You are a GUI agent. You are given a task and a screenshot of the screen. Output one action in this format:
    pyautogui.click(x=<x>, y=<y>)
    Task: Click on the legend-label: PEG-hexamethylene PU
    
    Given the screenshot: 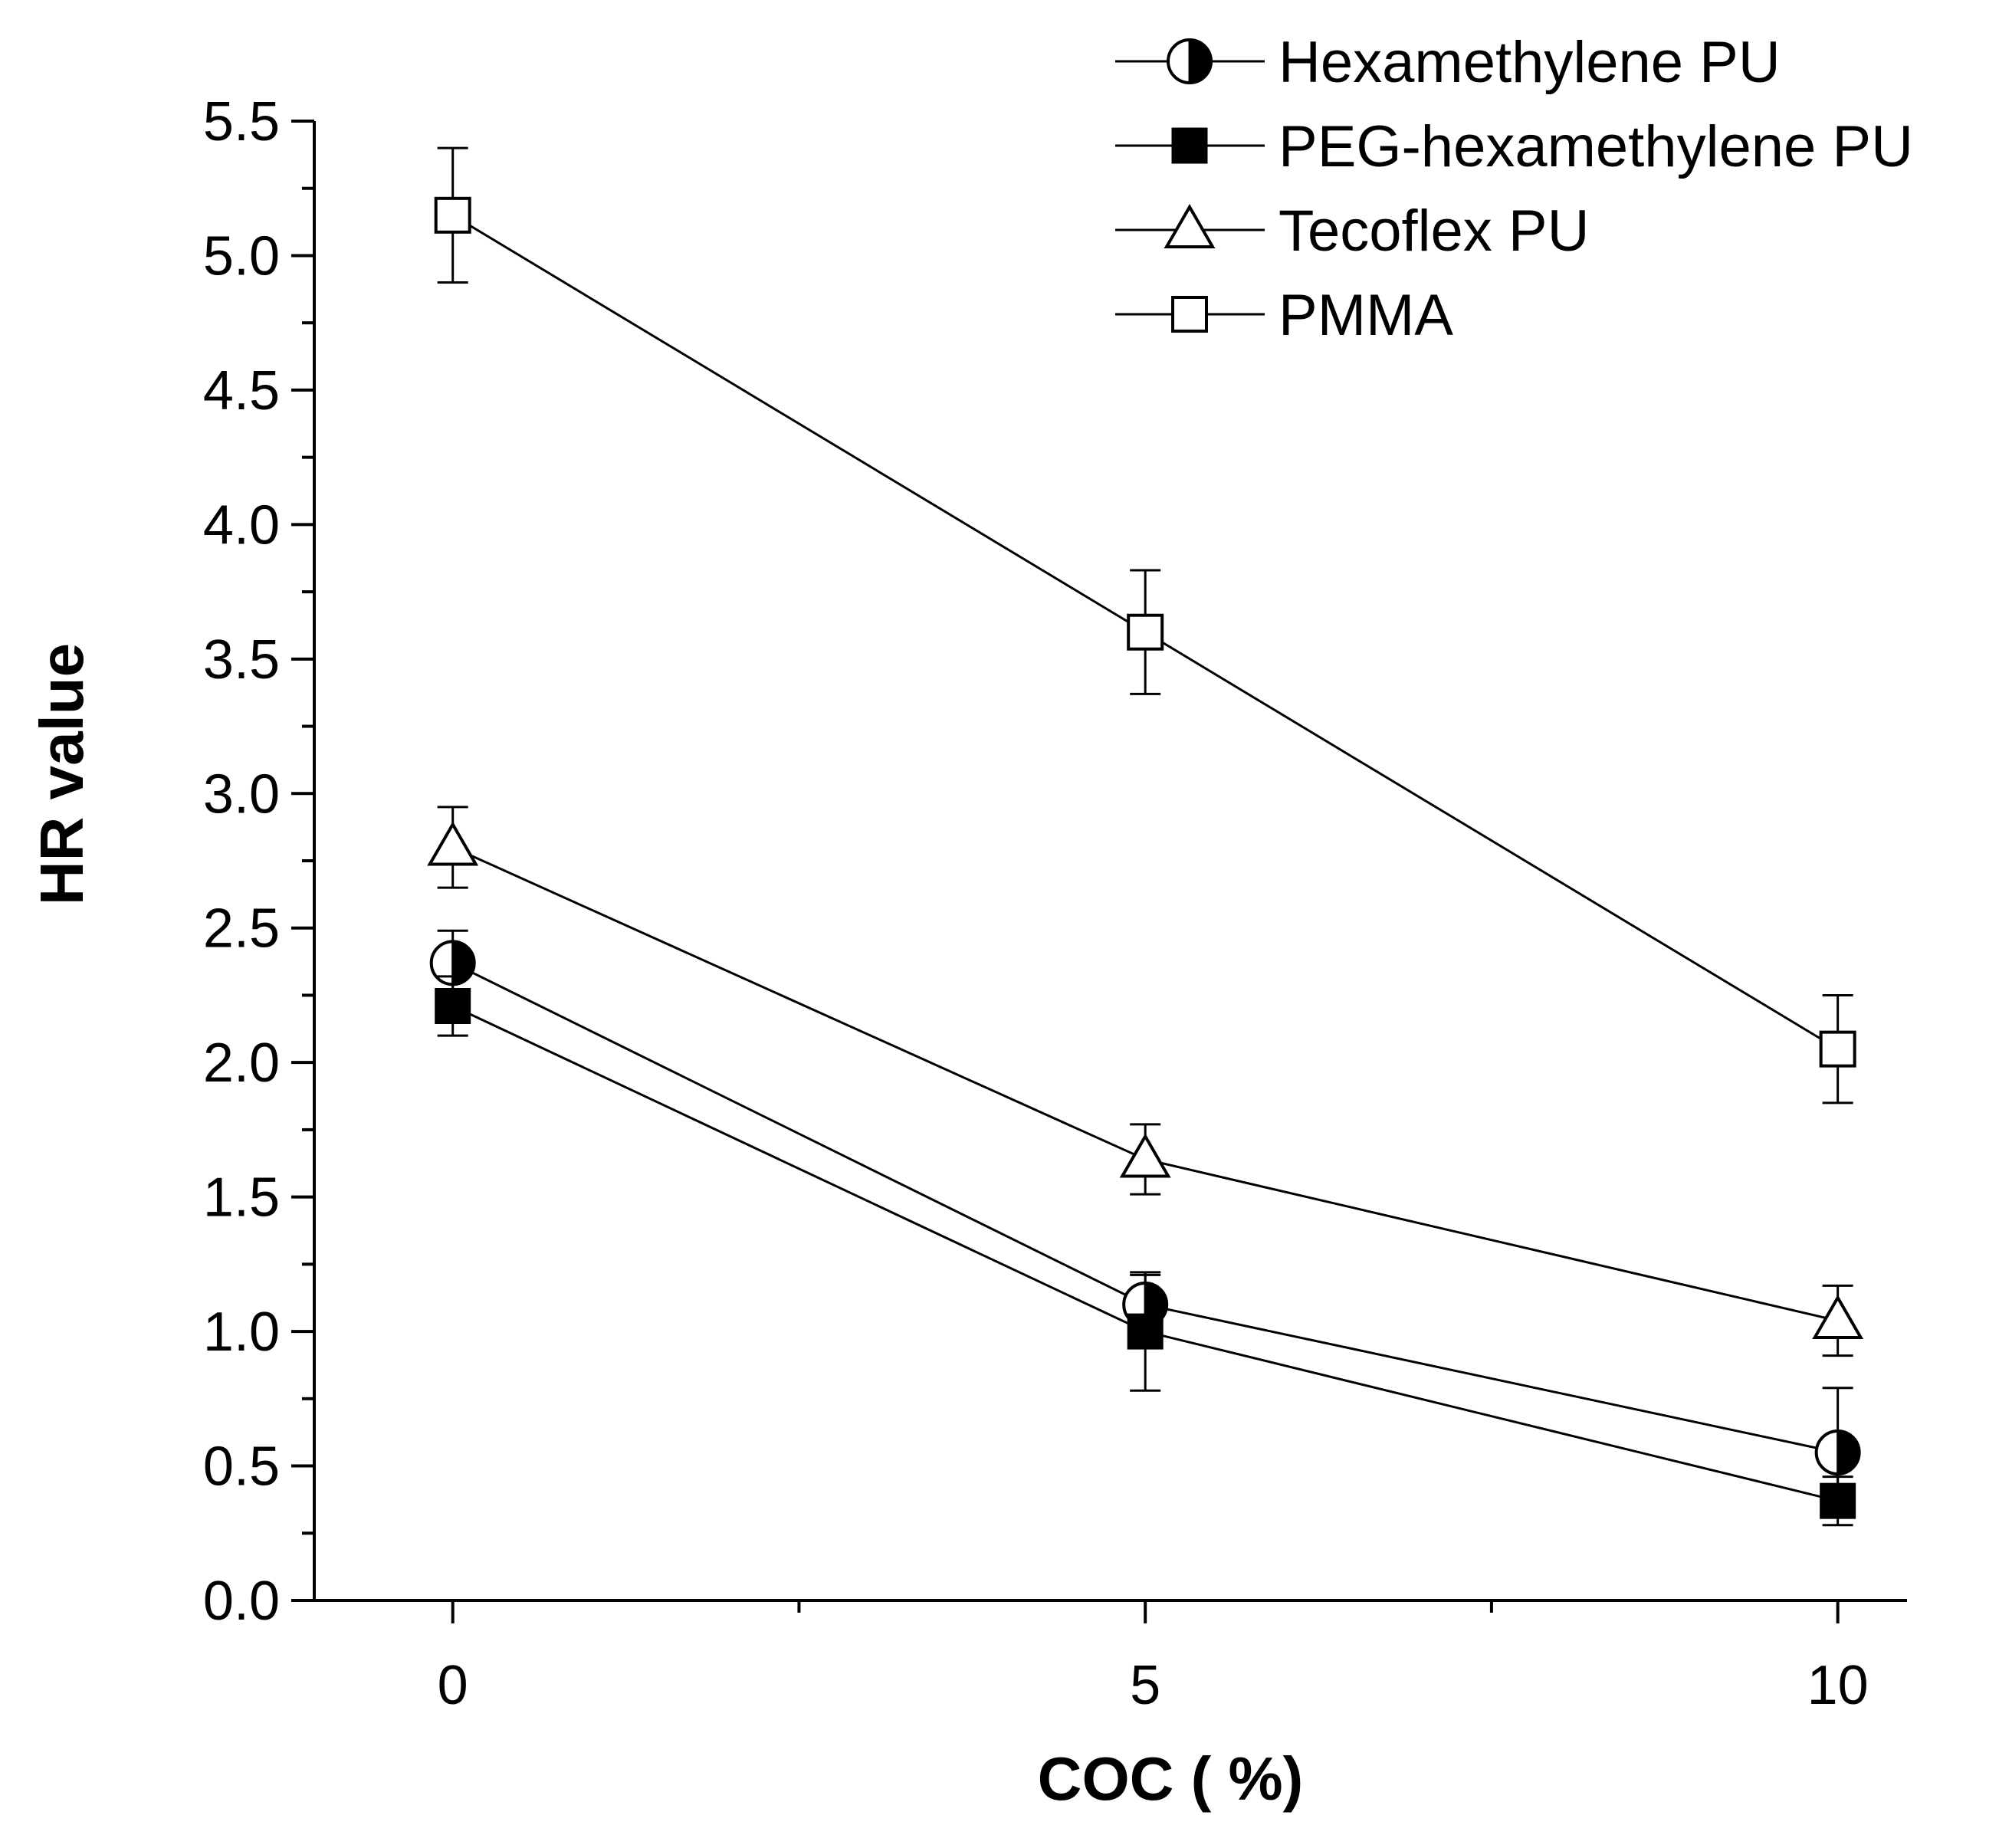 What is the action you would take?
    pyautogui.click(x=1596, y=146)
    